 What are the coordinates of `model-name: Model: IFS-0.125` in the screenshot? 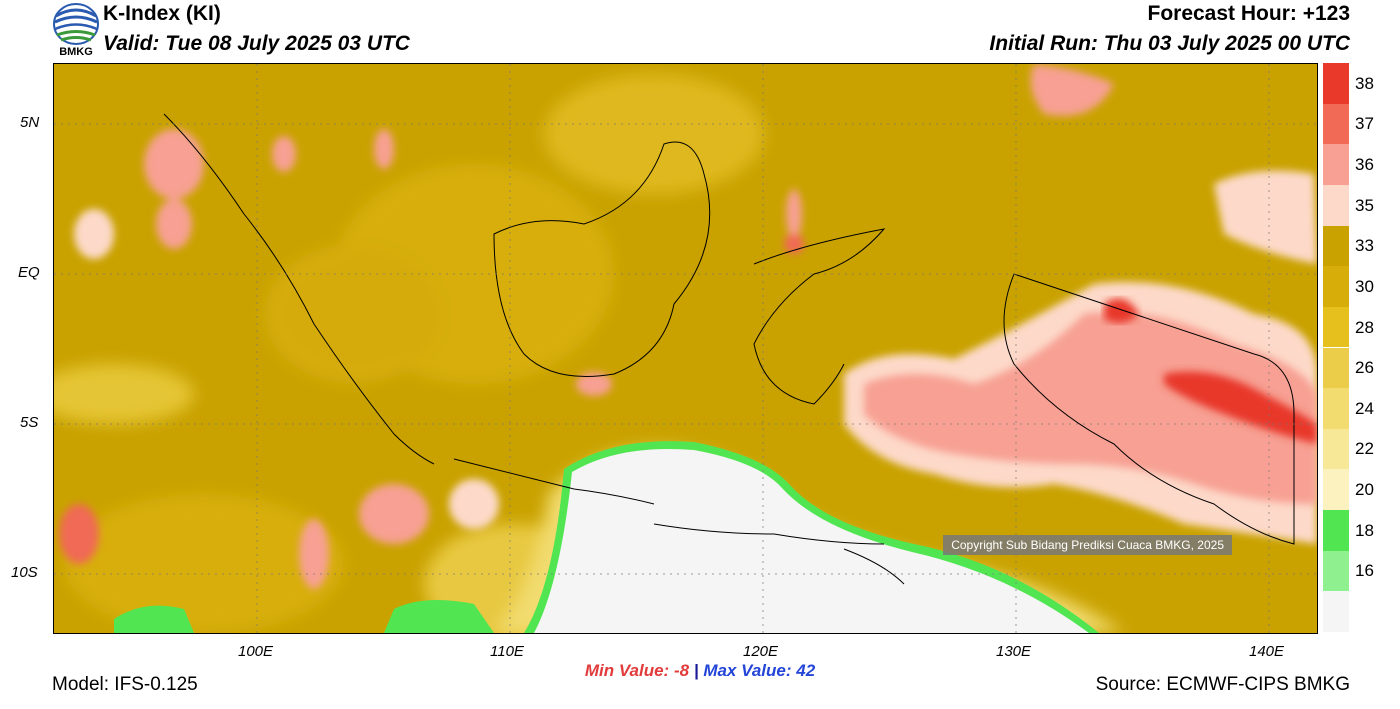 It's located at (125, 684).